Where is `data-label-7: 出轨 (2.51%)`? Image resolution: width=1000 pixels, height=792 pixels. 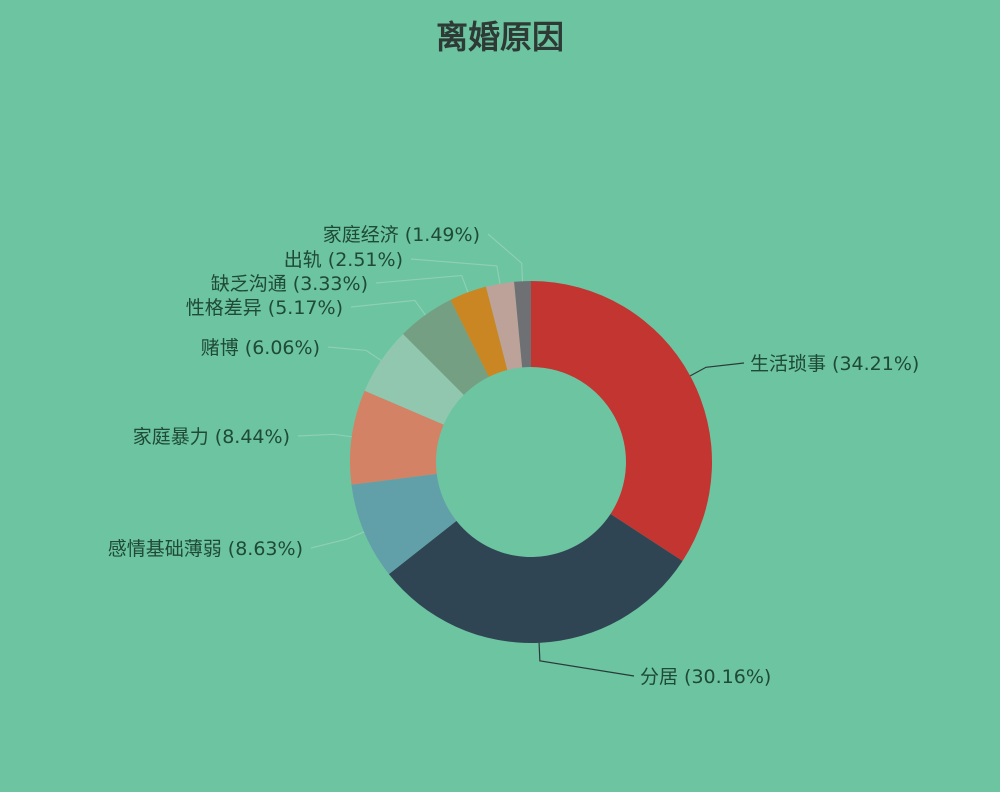
data-label-7: 出轨 (2.51%) is located at coordinates (343, 260).